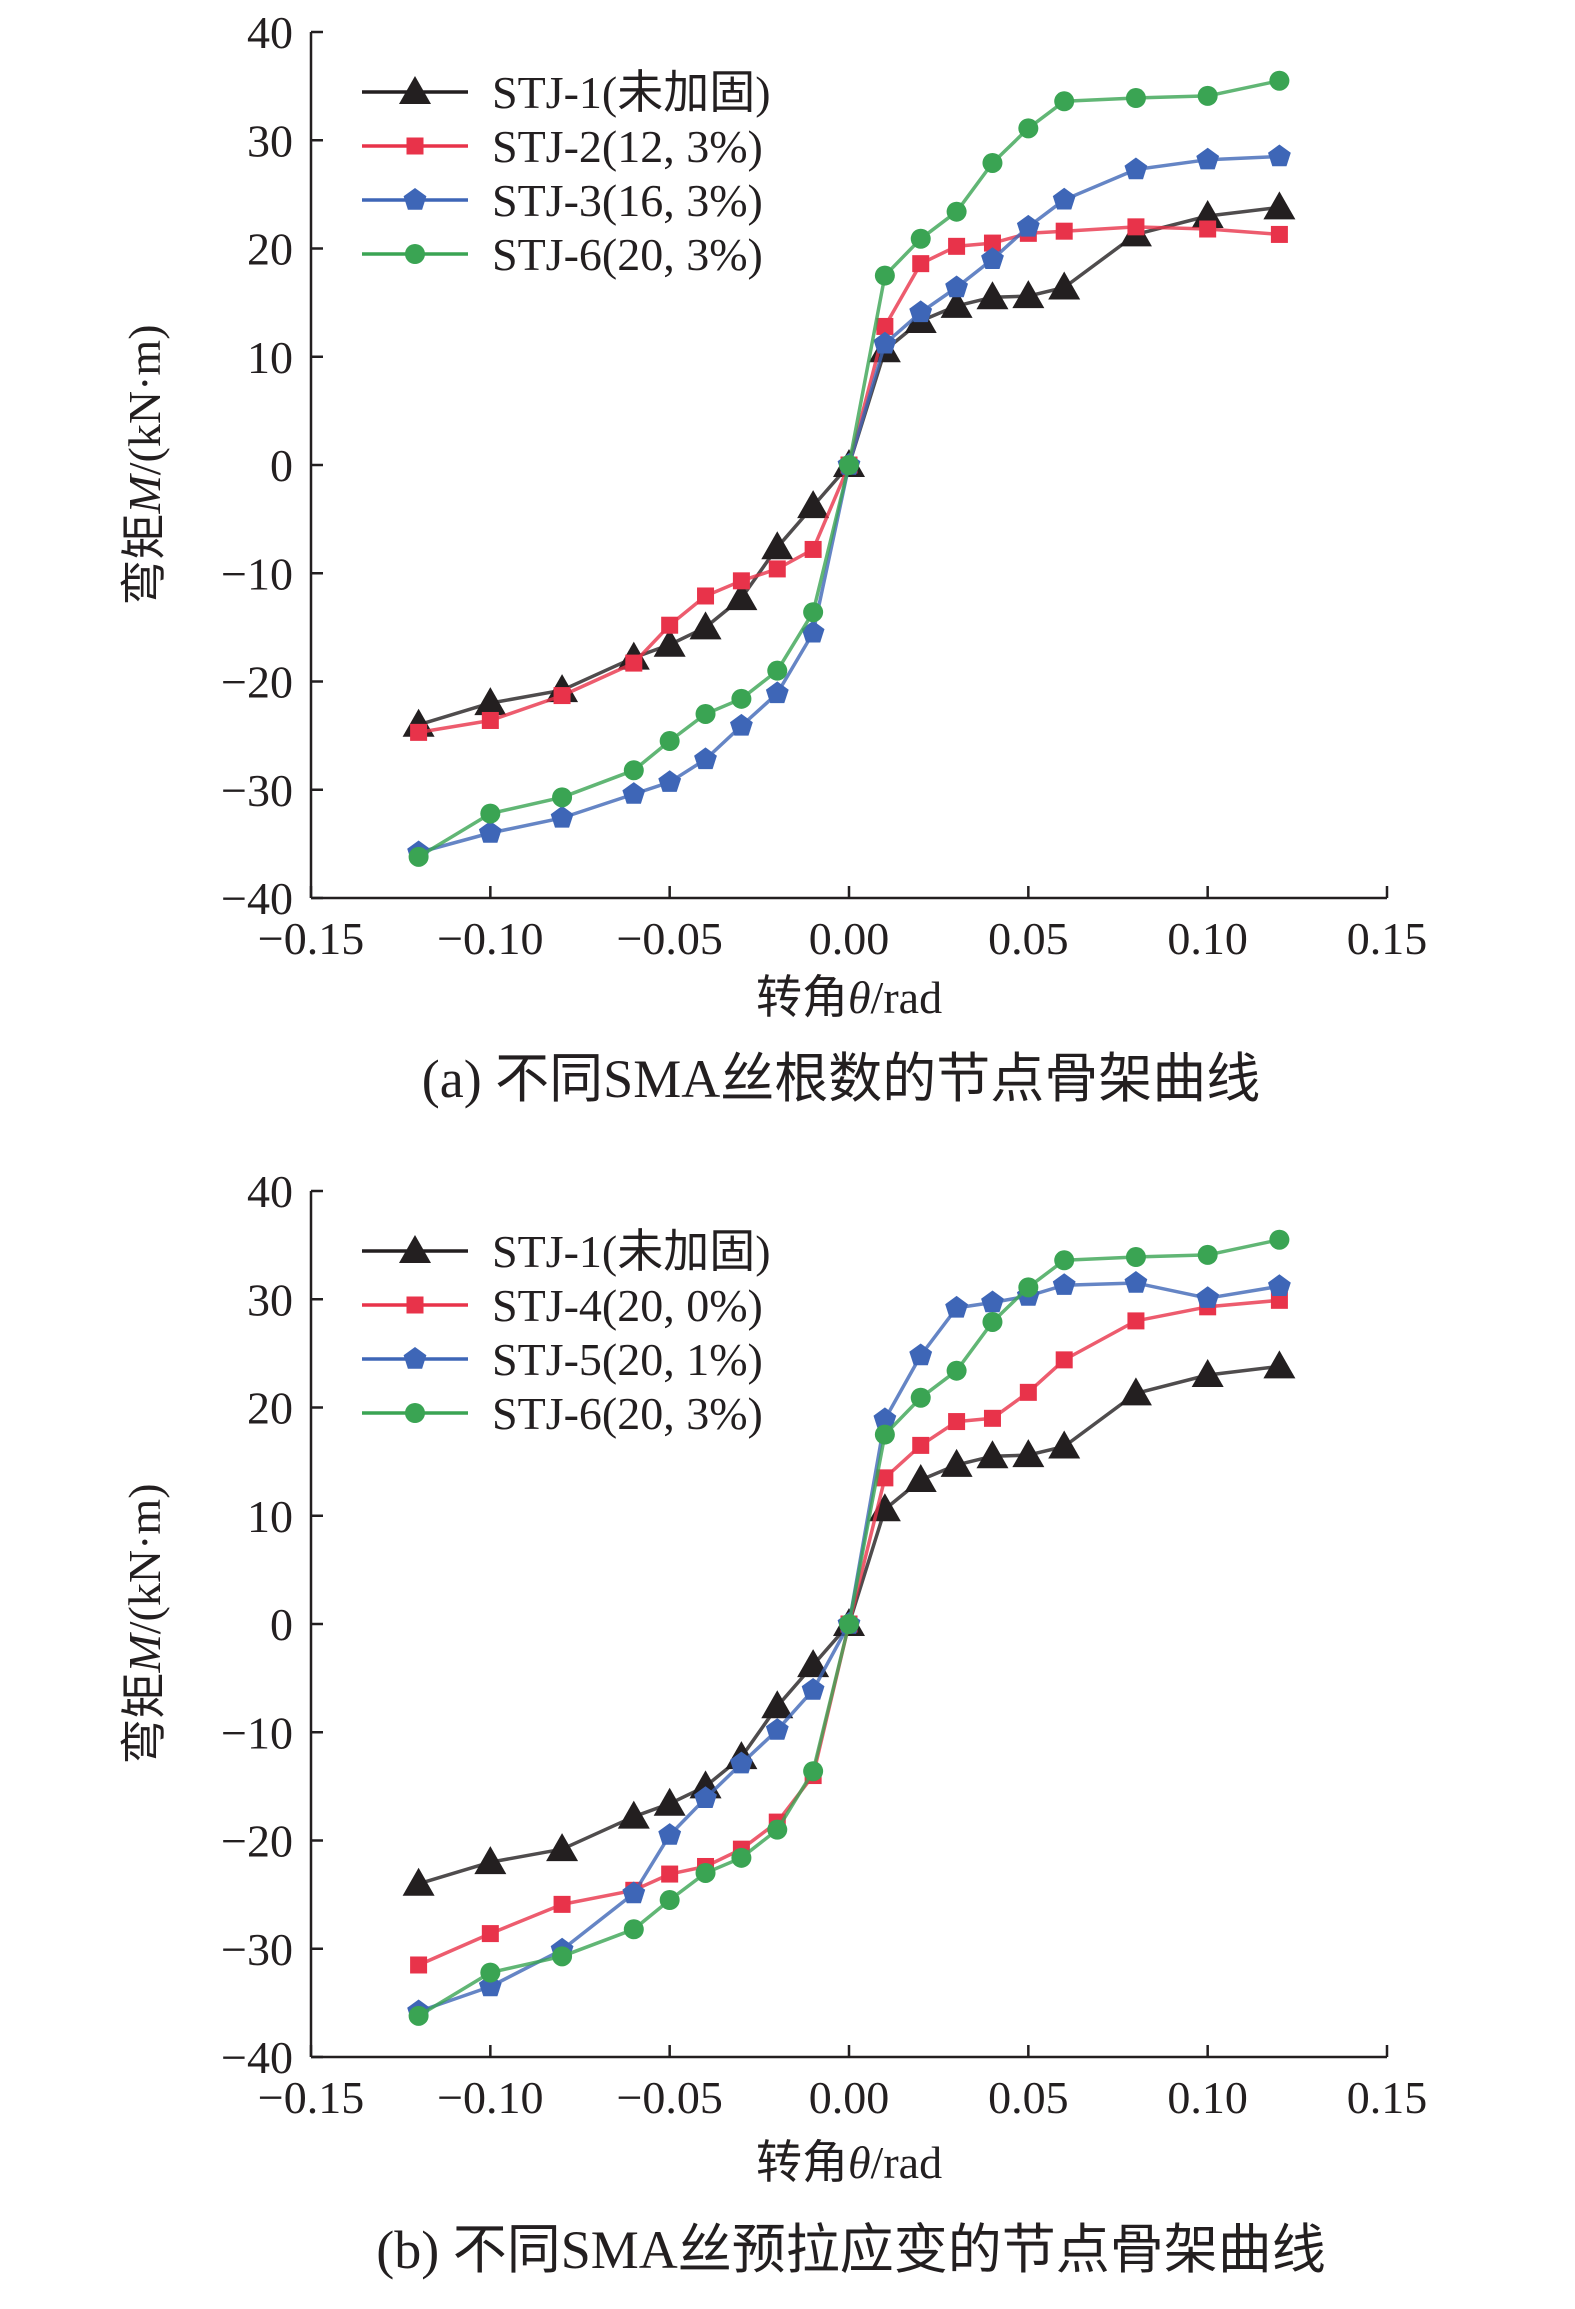 The height and width of the screenshot is (2309, 1575). What do you see at coordinates (270, 249) in the screenshot?
I see `y-tick-label: 20` at bounding box center [270, 249].